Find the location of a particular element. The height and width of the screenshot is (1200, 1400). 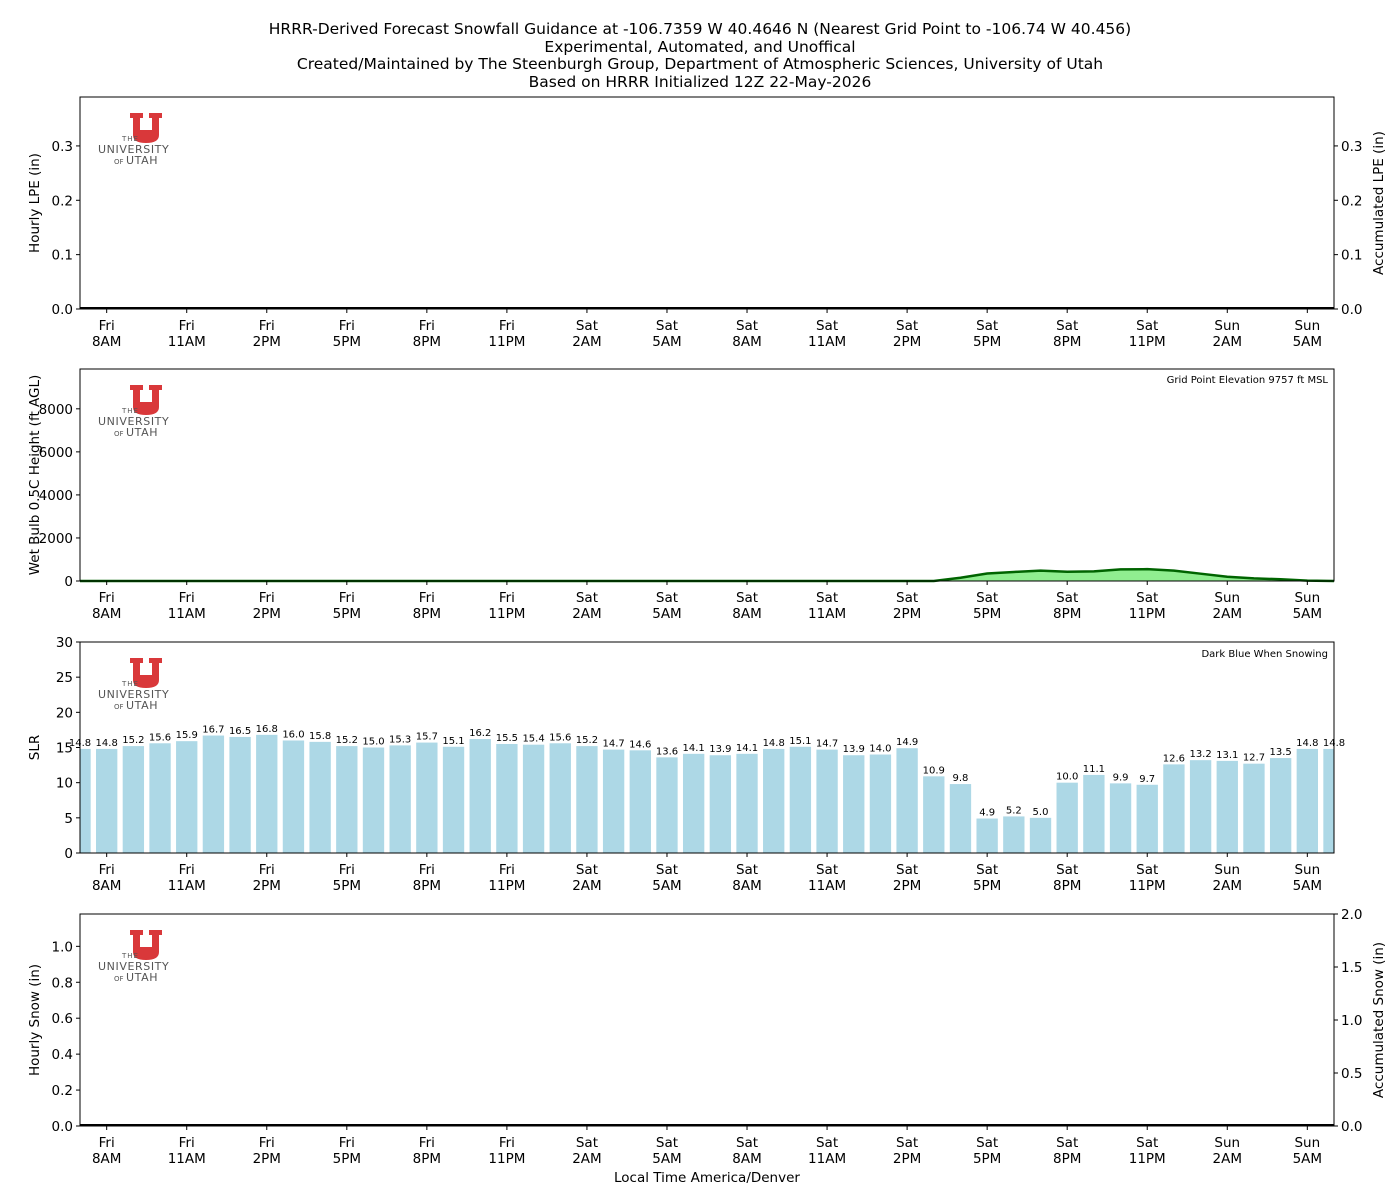

slr-bar-label: 16.0 is located at coordinates (293, 734).